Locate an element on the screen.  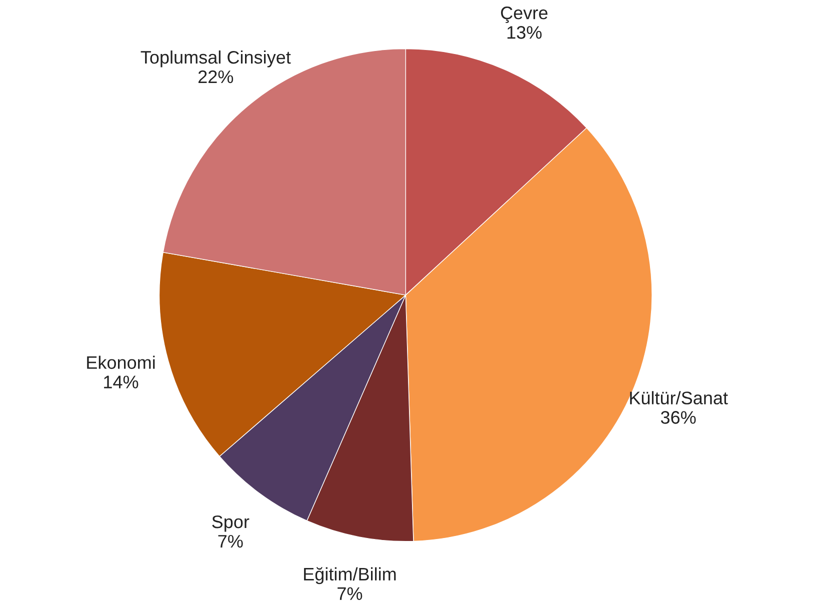
slice-label: Toplumsal Cinsiyet is located at coordinates (215, 59).